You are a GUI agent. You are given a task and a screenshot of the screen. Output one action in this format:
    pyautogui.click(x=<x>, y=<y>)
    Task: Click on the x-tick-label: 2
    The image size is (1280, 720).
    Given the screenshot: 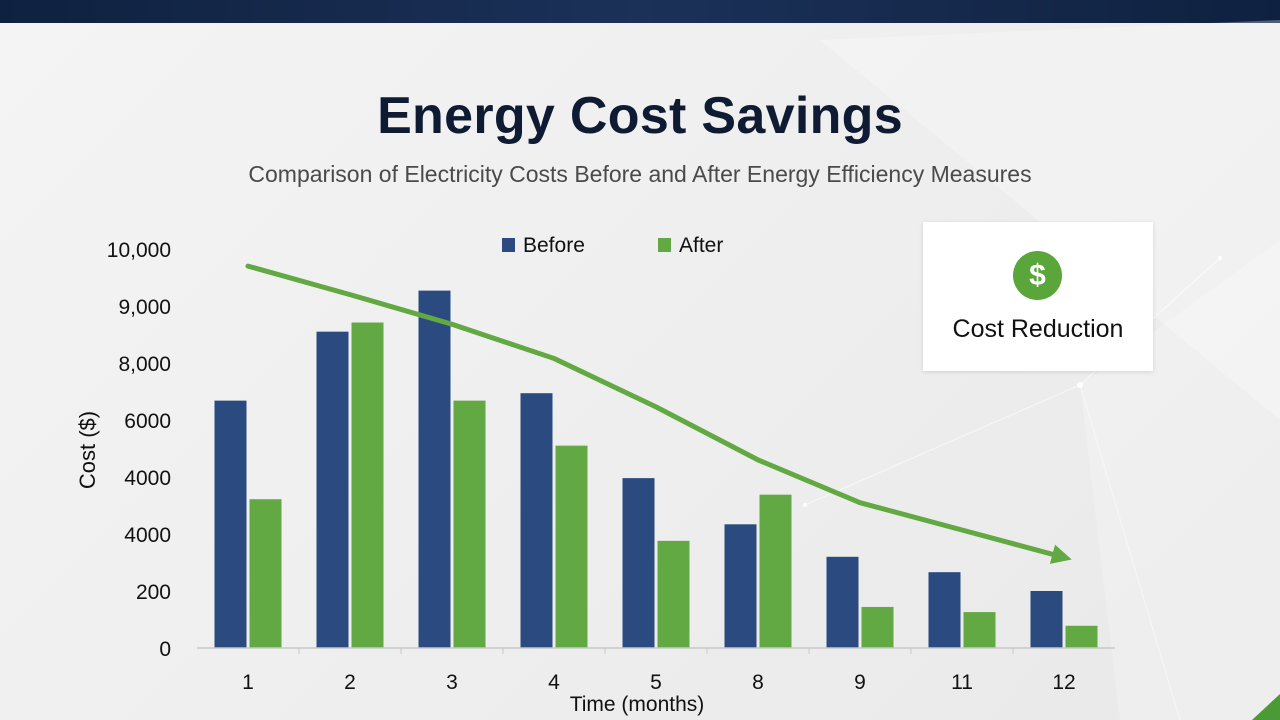 What is the action you would take?
    pyautogui.click(x=350, y=682)
    